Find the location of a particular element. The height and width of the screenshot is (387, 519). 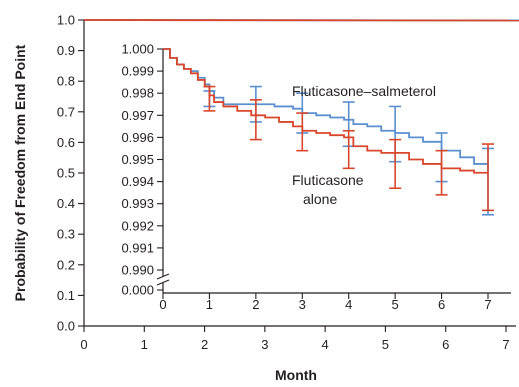

inset-y-tick-label: 0.000 is located at coordinates (137, 290).